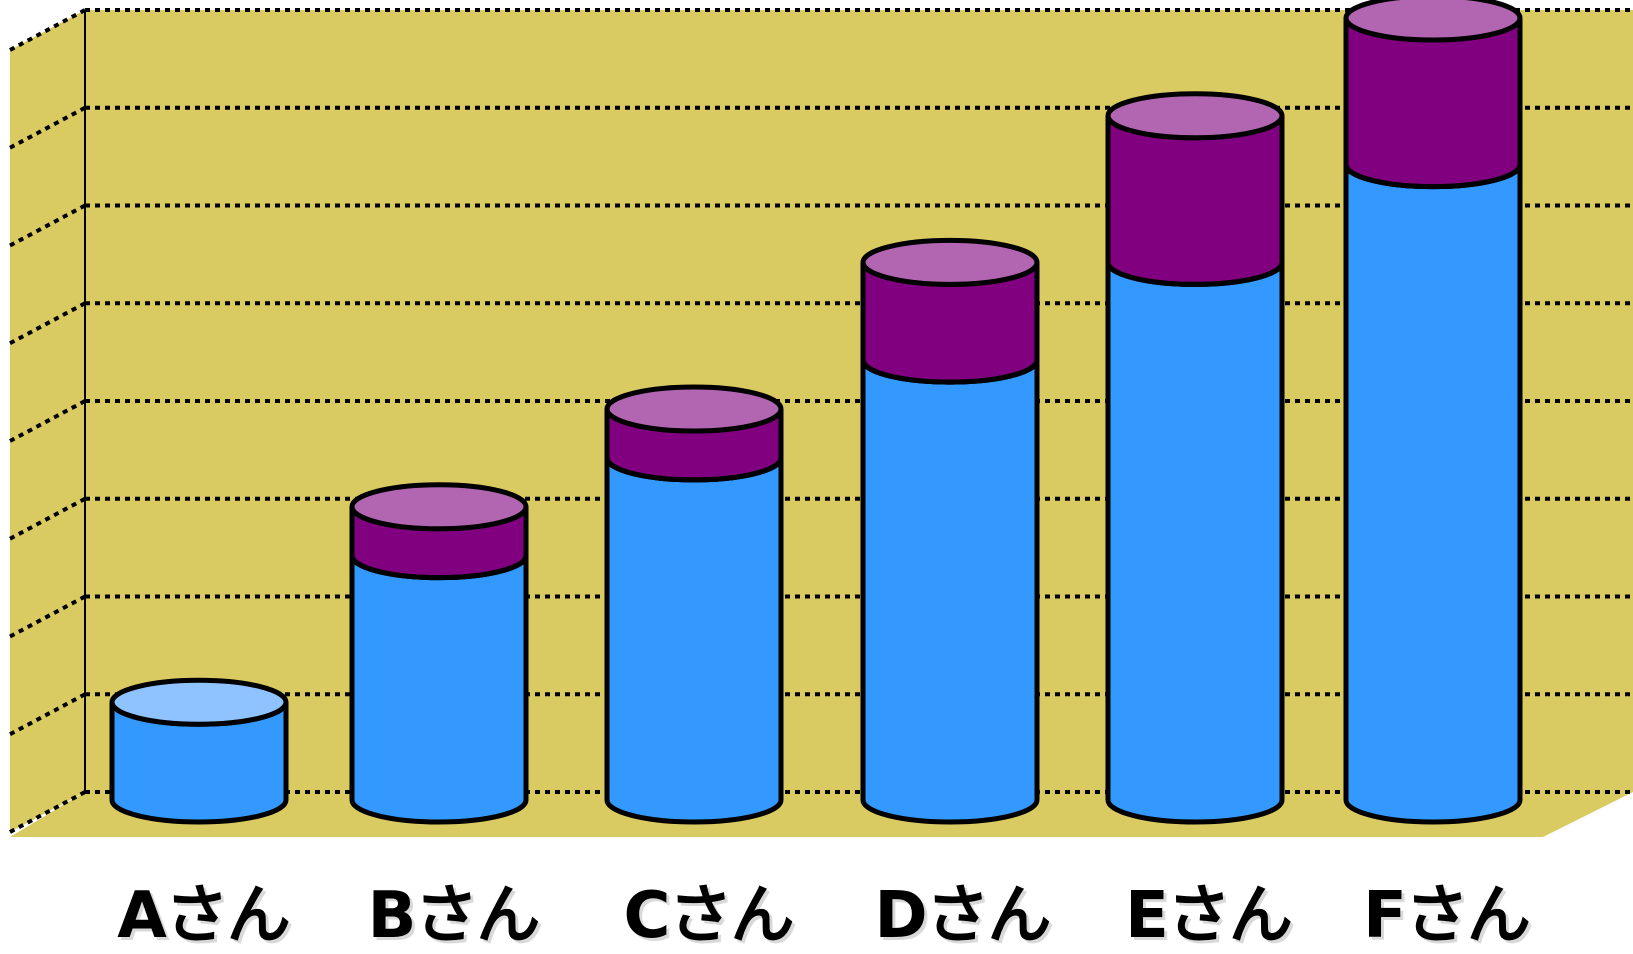 This screenshot has height=954, width=1633. I want to click on category-label-b: Bさん, so click(454, 916).